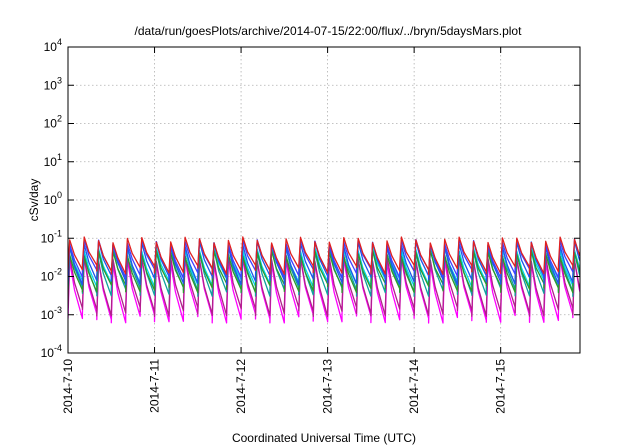 The width and height of the screenshot is (640, 448). I want to click on y-tick-label: 10⁻⁴, so click(51, 351).